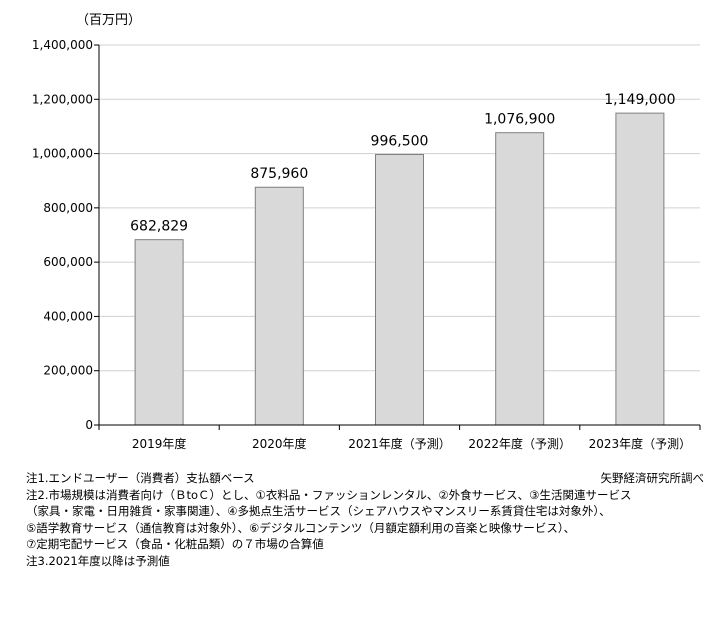  I want to click on footnote-line: 注1.エンドユーザー（消費者）支払額ベース, so click(140, 478).